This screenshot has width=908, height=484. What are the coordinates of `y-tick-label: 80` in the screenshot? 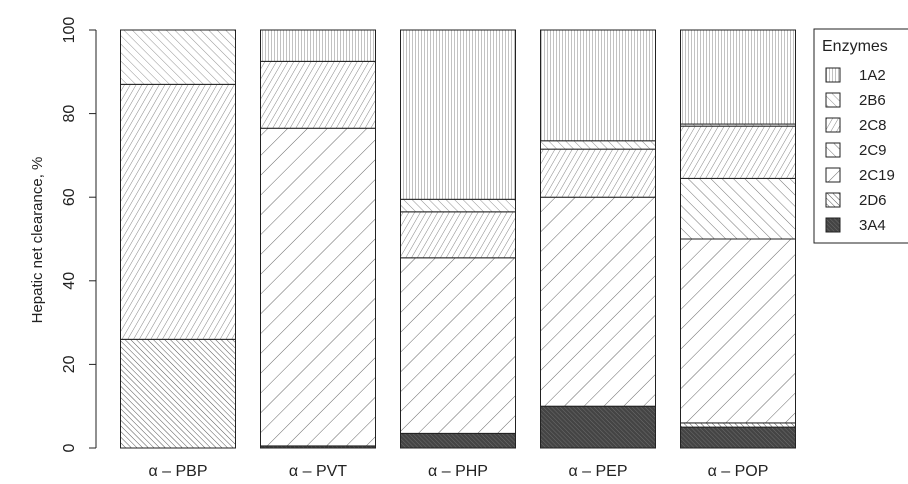 It's located at (69, 114).